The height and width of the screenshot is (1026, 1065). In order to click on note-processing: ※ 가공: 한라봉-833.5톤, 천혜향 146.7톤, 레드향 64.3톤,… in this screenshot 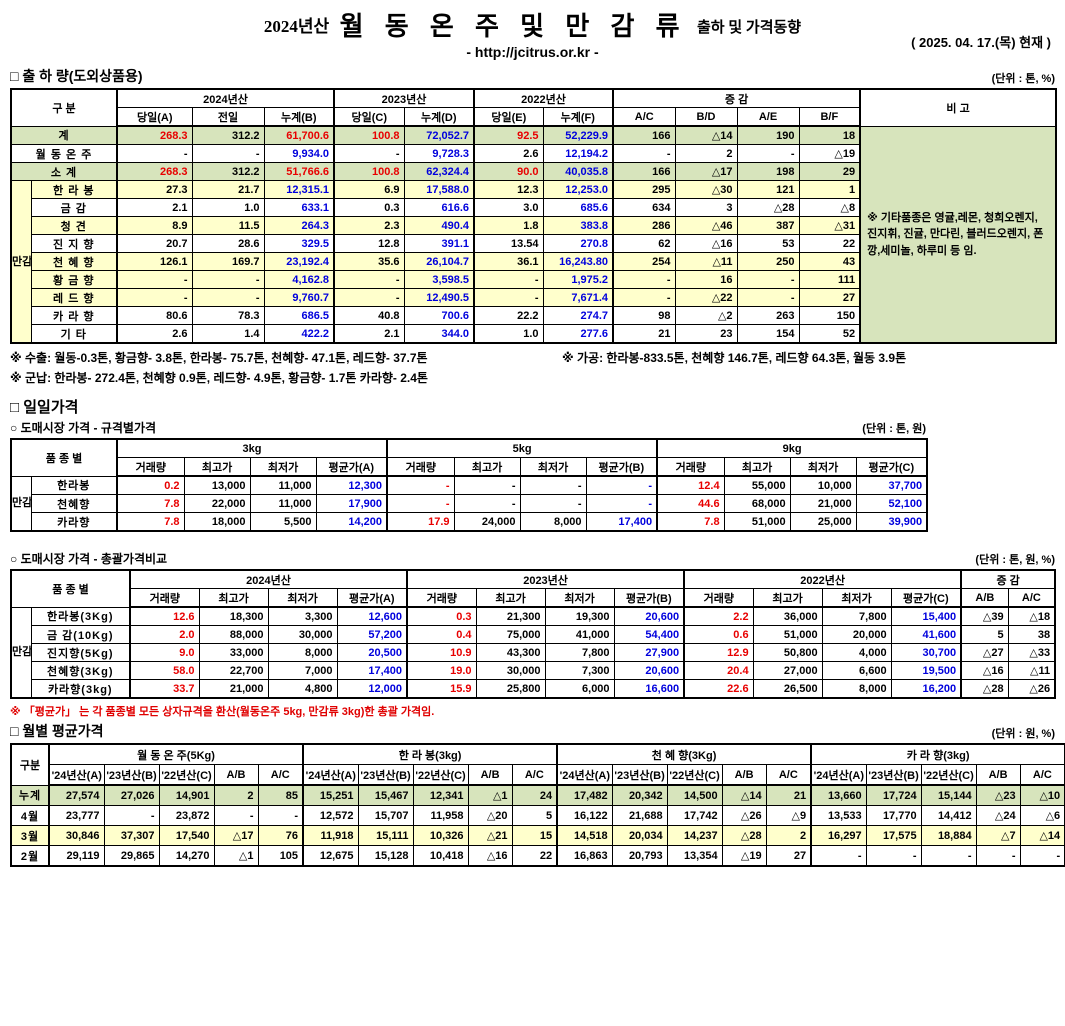, I will do `click(734, 358)`.